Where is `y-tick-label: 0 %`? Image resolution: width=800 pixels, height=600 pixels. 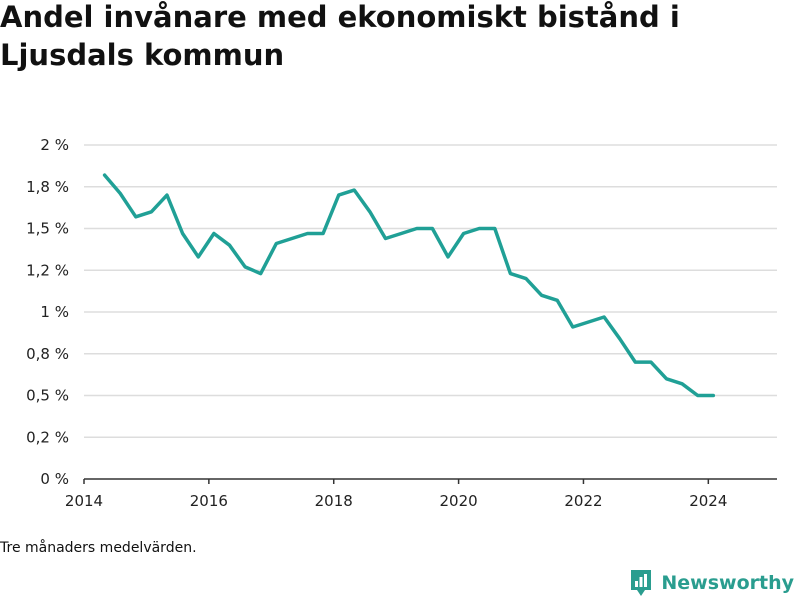 y-tick-label: 0 % is located at coordinates (54, 479).